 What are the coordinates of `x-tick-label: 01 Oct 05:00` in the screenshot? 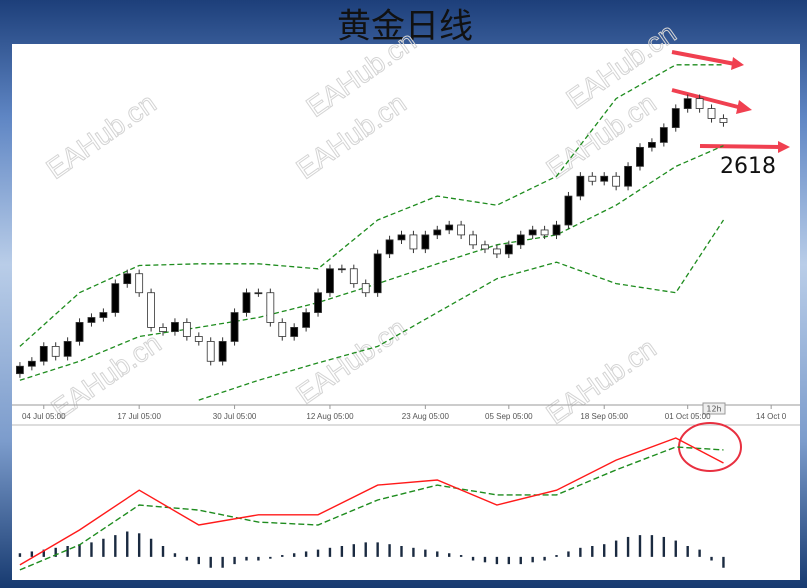 It's located at (688, 416).